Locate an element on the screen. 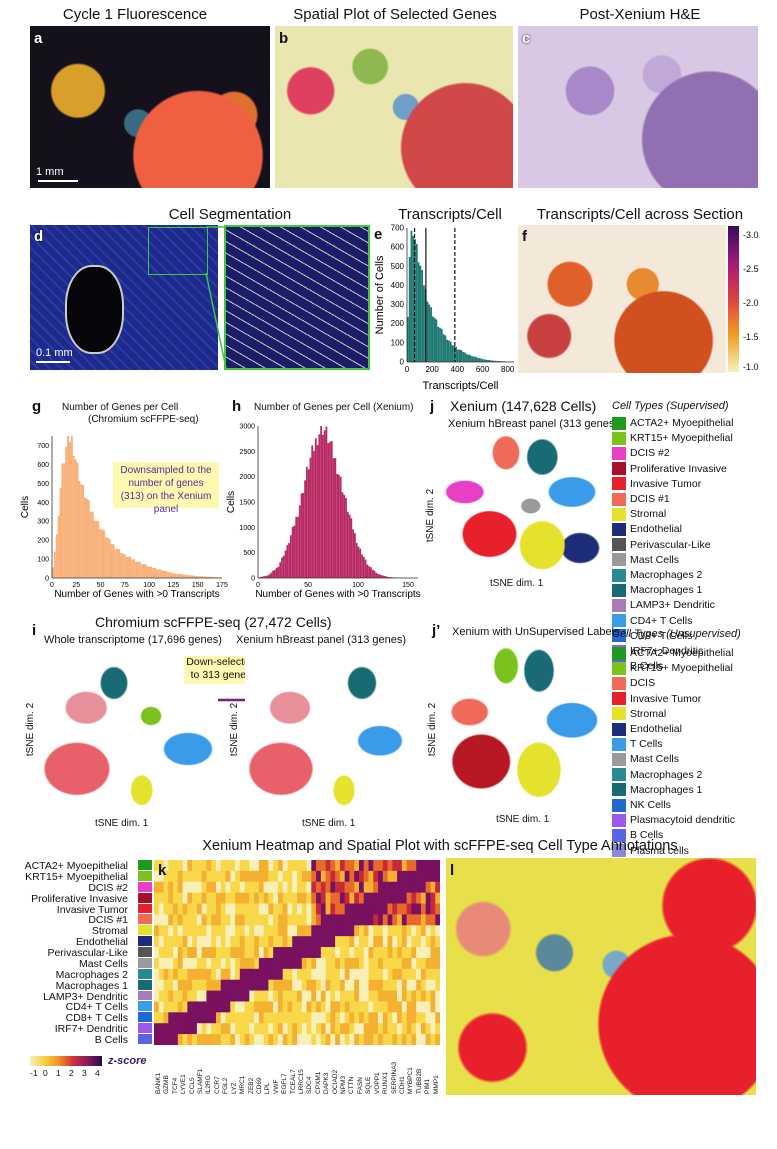  panel-letter-e: e is located at coordinates (378, 234).